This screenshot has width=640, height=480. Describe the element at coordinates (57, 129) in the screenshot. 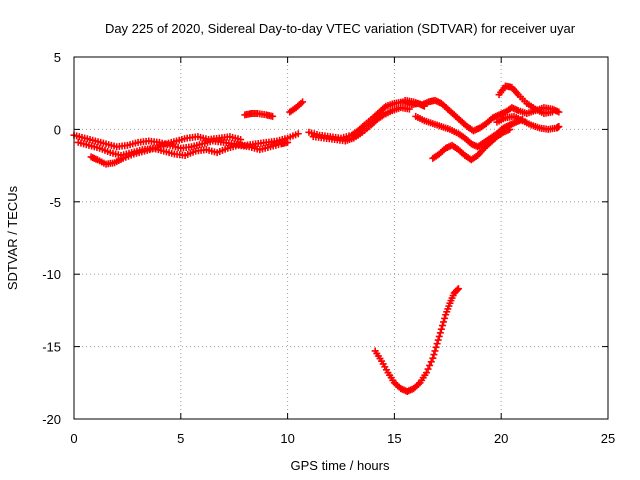

I see `y-tick-label: 0` at that location.